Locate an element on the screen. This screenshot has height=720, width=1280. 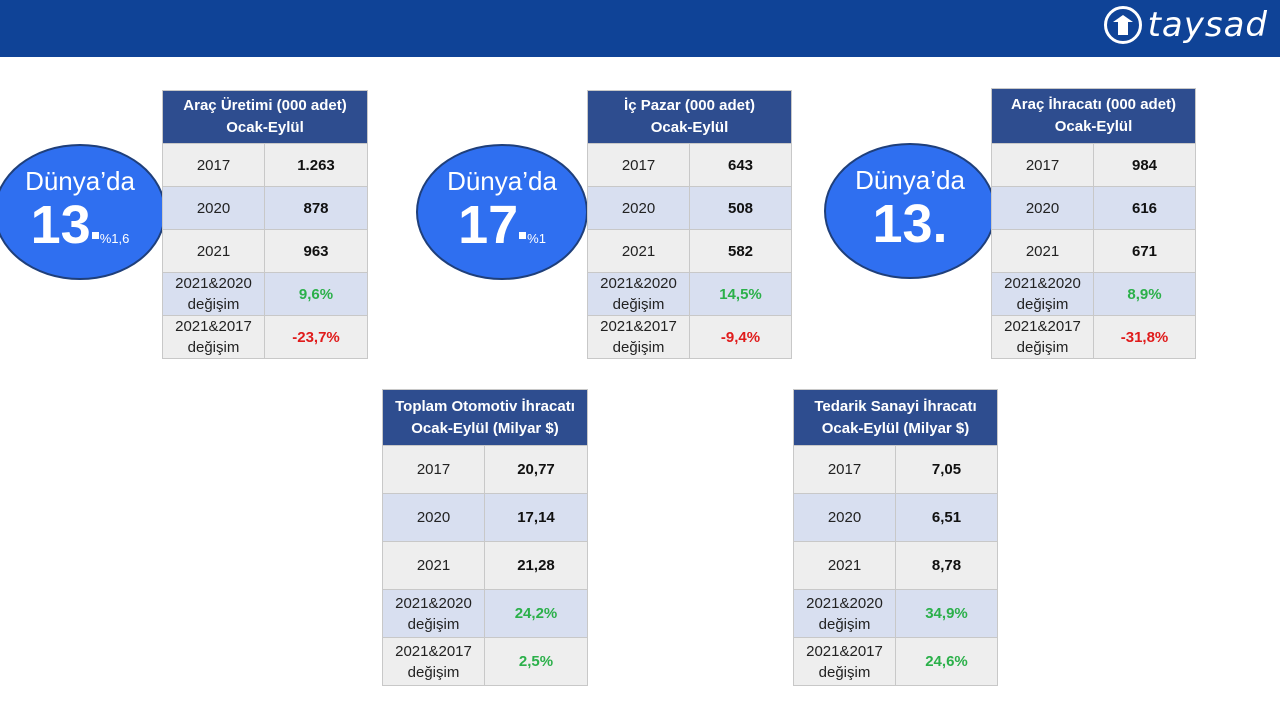
table-row: 2020 508 is located at coordinates (689, 208).